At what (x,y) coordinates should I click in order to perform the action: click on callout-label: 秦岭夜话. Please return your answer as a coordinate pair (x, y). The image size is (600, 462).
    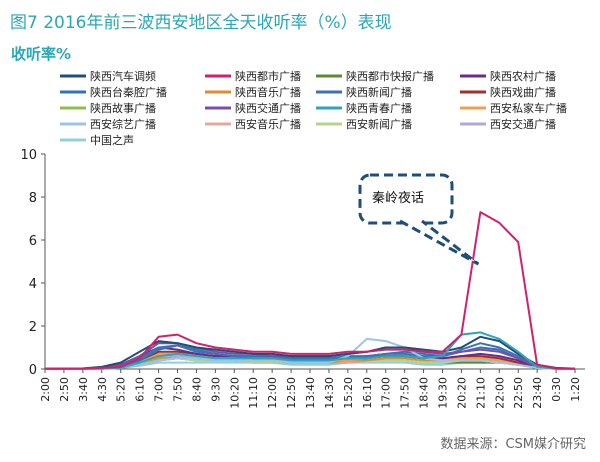
    Looking at the image, I should click on (398, 198).